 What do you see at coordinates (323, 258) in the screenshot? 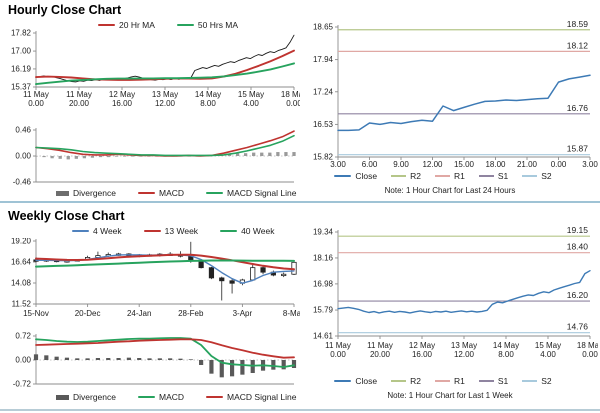
I see `svg-text: 18.16` at bounding box center [323, 258].